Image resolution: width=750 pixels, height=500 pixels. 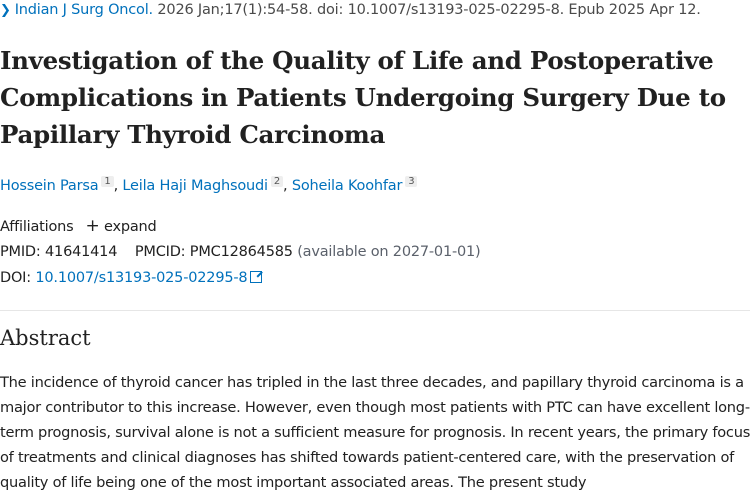 I want to click on doi-link: 10.1007/s13193-025-02295-8, so click(x=141, y=278).